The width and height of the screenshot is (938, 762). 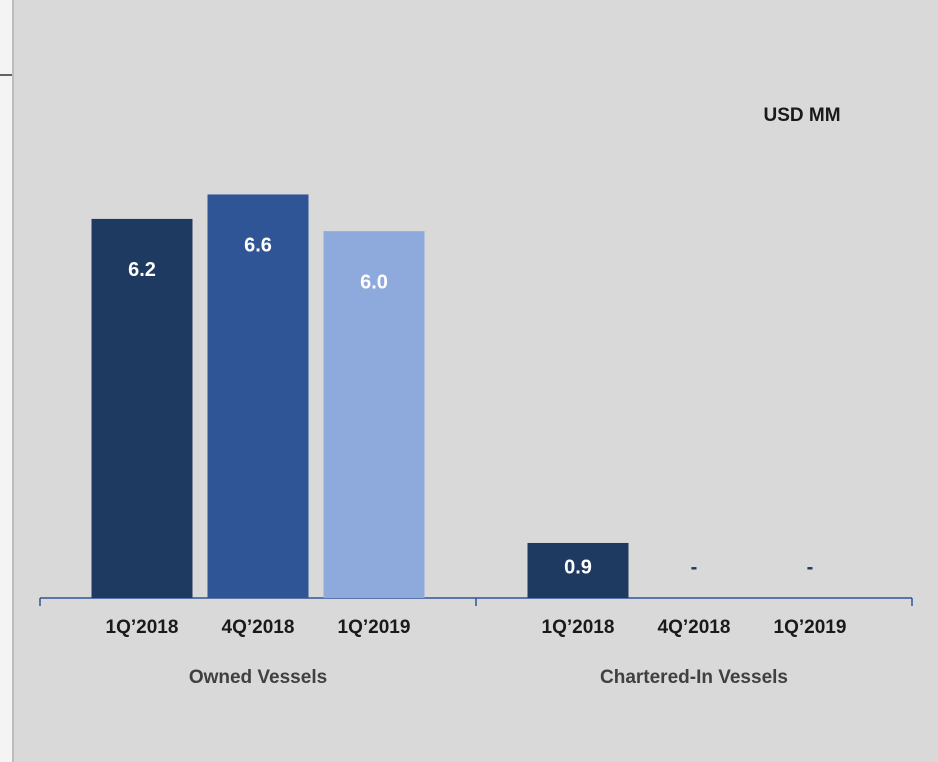 What do you see at coordinates (801, 115) in the screenshot?
I see `unit-label: USD MM` at bounding box center [801, 115].